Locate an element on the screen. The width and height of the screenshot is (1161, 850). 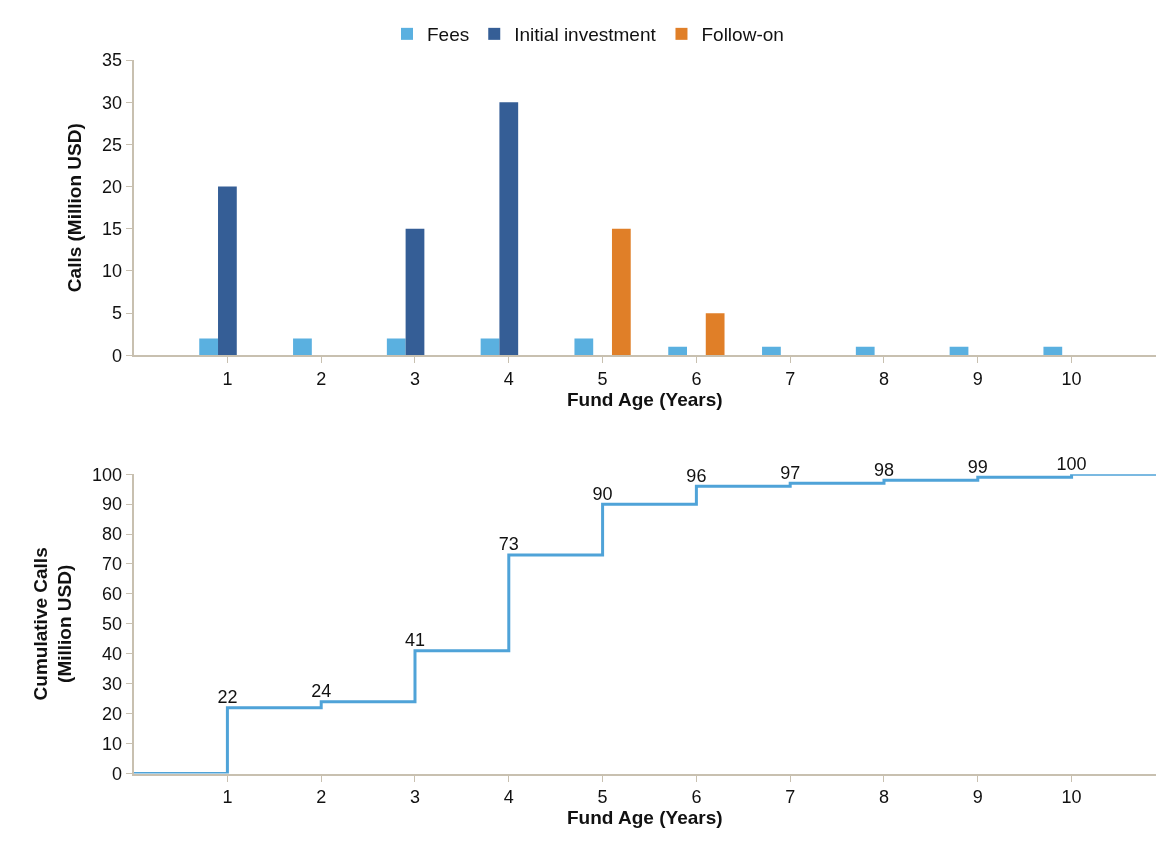
data-label: 22 is located at coordinates (227, 697).